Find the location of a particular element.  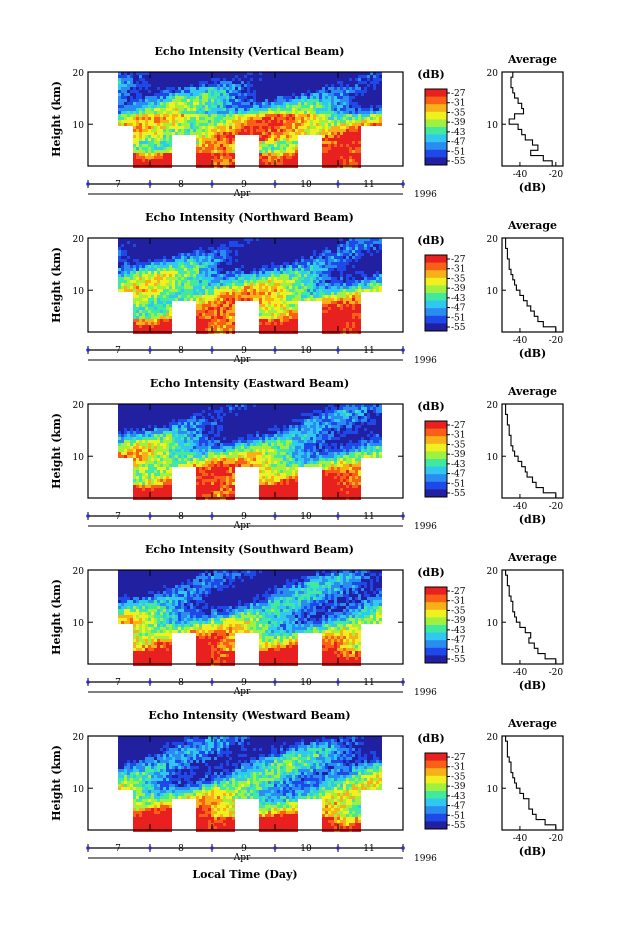

average-y-tick-label: 10 is located at coordinates (493, 126).